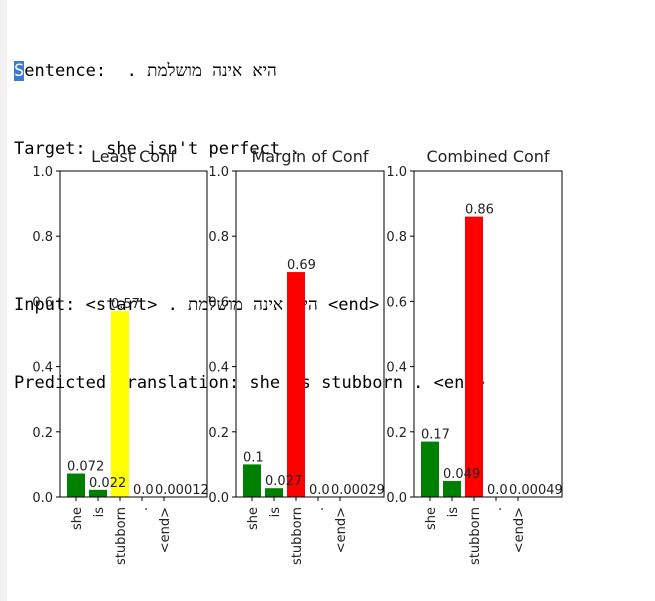 The image size is (655, 601). What do you see at coordinates (42, 498) in the screenshot?
I see `chart-1-ytick-label: 0.0` at bounding box center [42, 498].